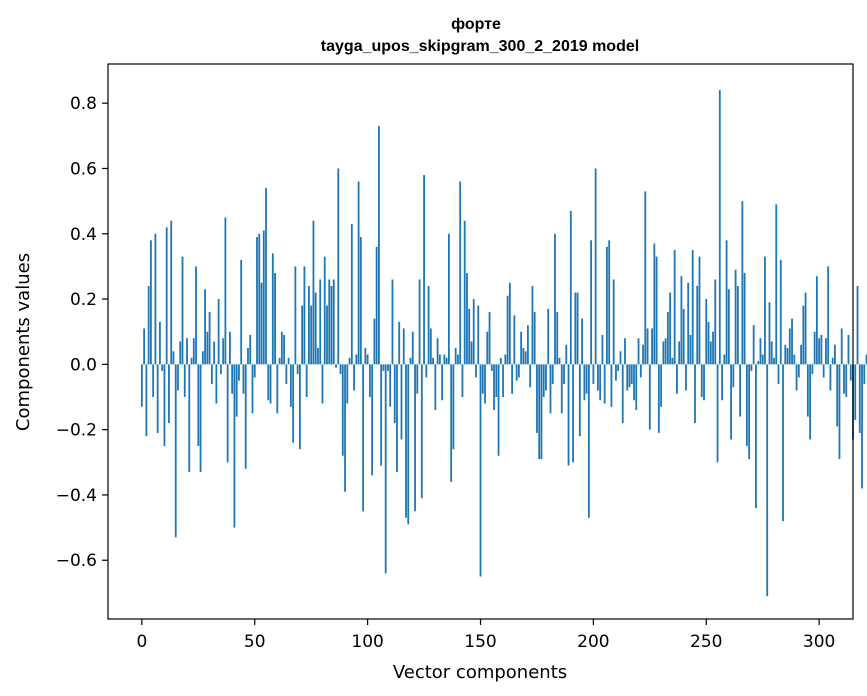 This screenshot has height=696, width=867. Describe the element at coordinates (76, 561) in the screenshot. I see `y-tick-label: −0.6` at that location.